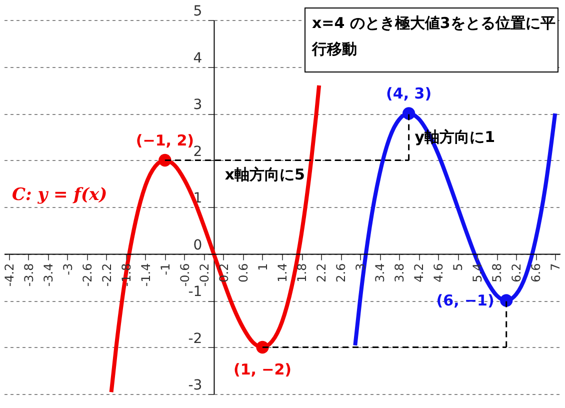 The height and width of the screenshot is (408, 565). What do you see at coordinates (87, 275) in the screenshot?
I see `x-tick-label: -2.6` at bounding box center [87, 275].